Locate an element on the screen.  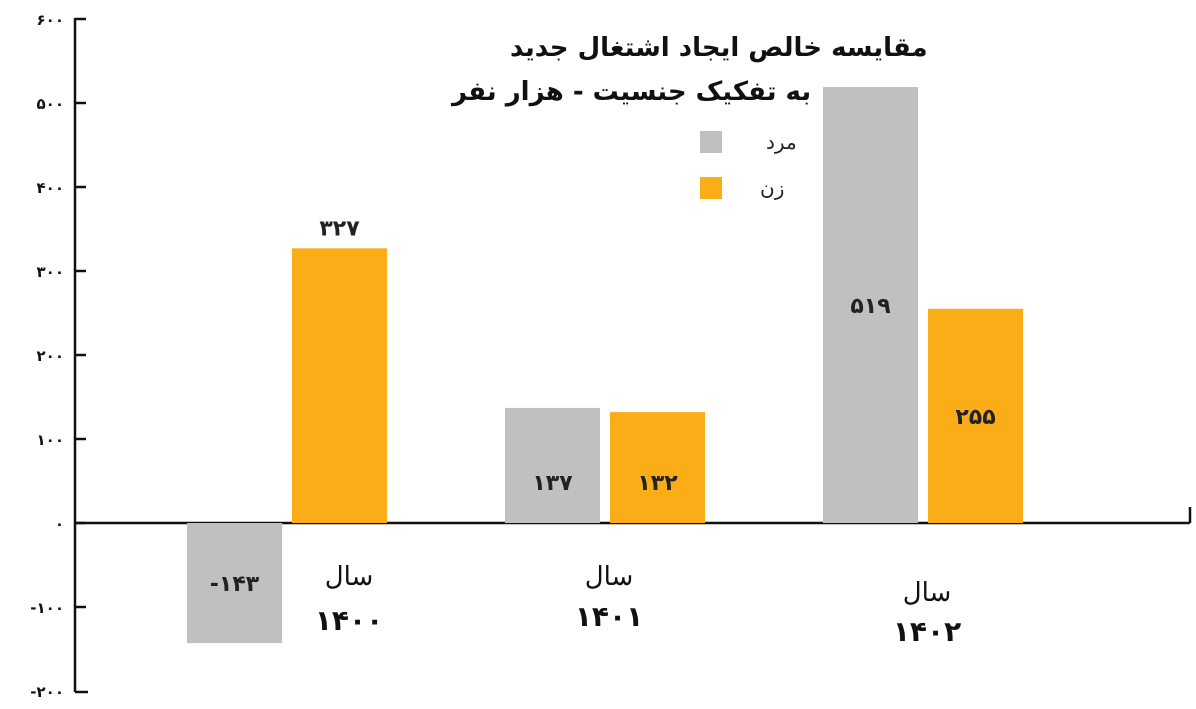
y-tick-label: -۲۰۰ is located at coordinates (47, 692).